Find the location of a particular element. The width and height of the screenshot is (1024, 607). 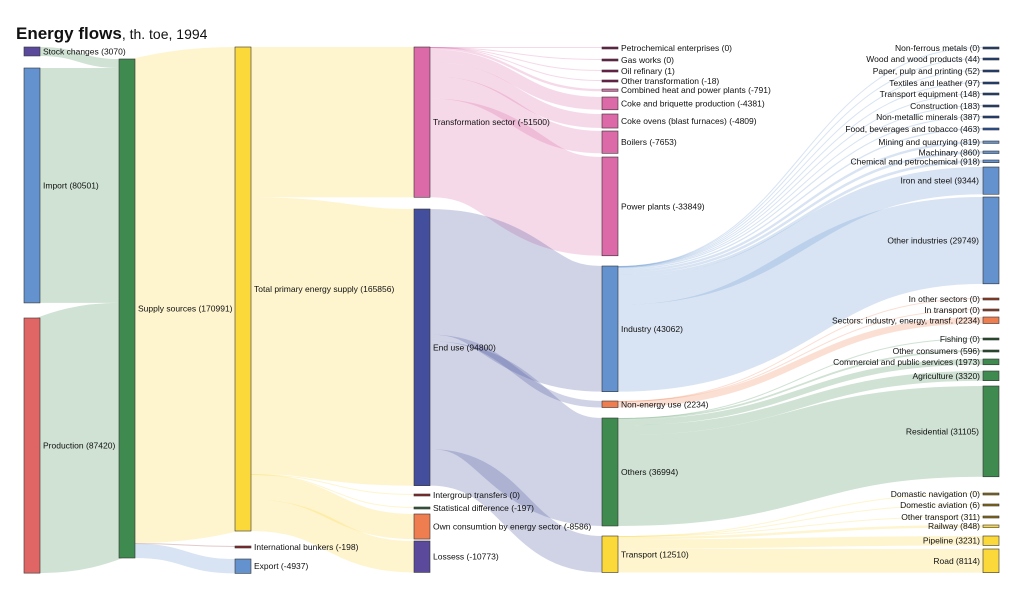

flow-industry-to-mining is located at coordinates (800, 206).